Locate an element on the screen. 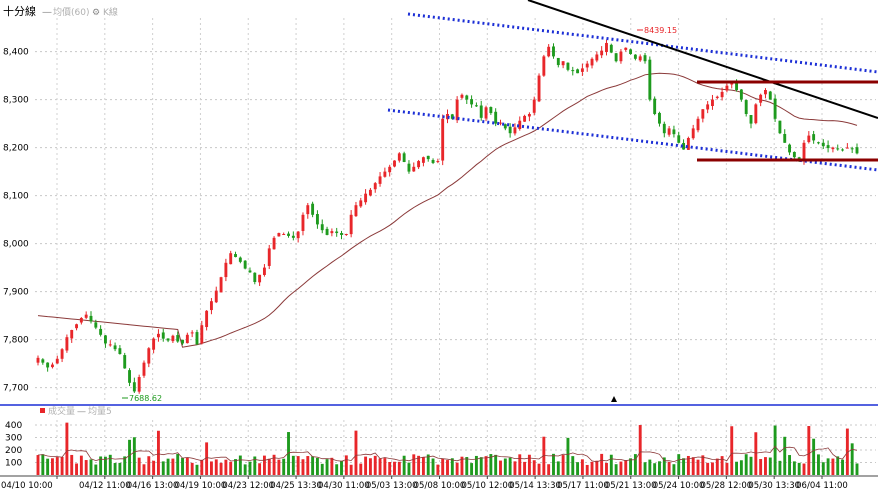  volume-ma-label: 均量5 is located at coordinates (100, 411).